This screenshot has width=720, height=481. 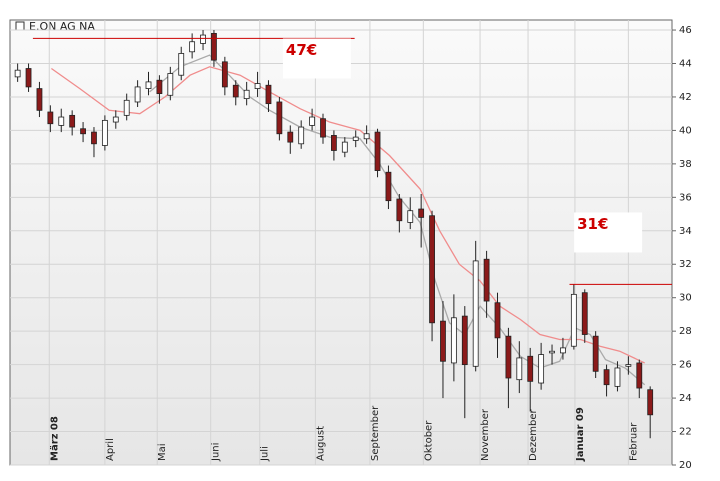 What do you see at coordinates (685, 365) in the screenshot?
I see `y-tick-label: 26` at bounding box center [685, 365].